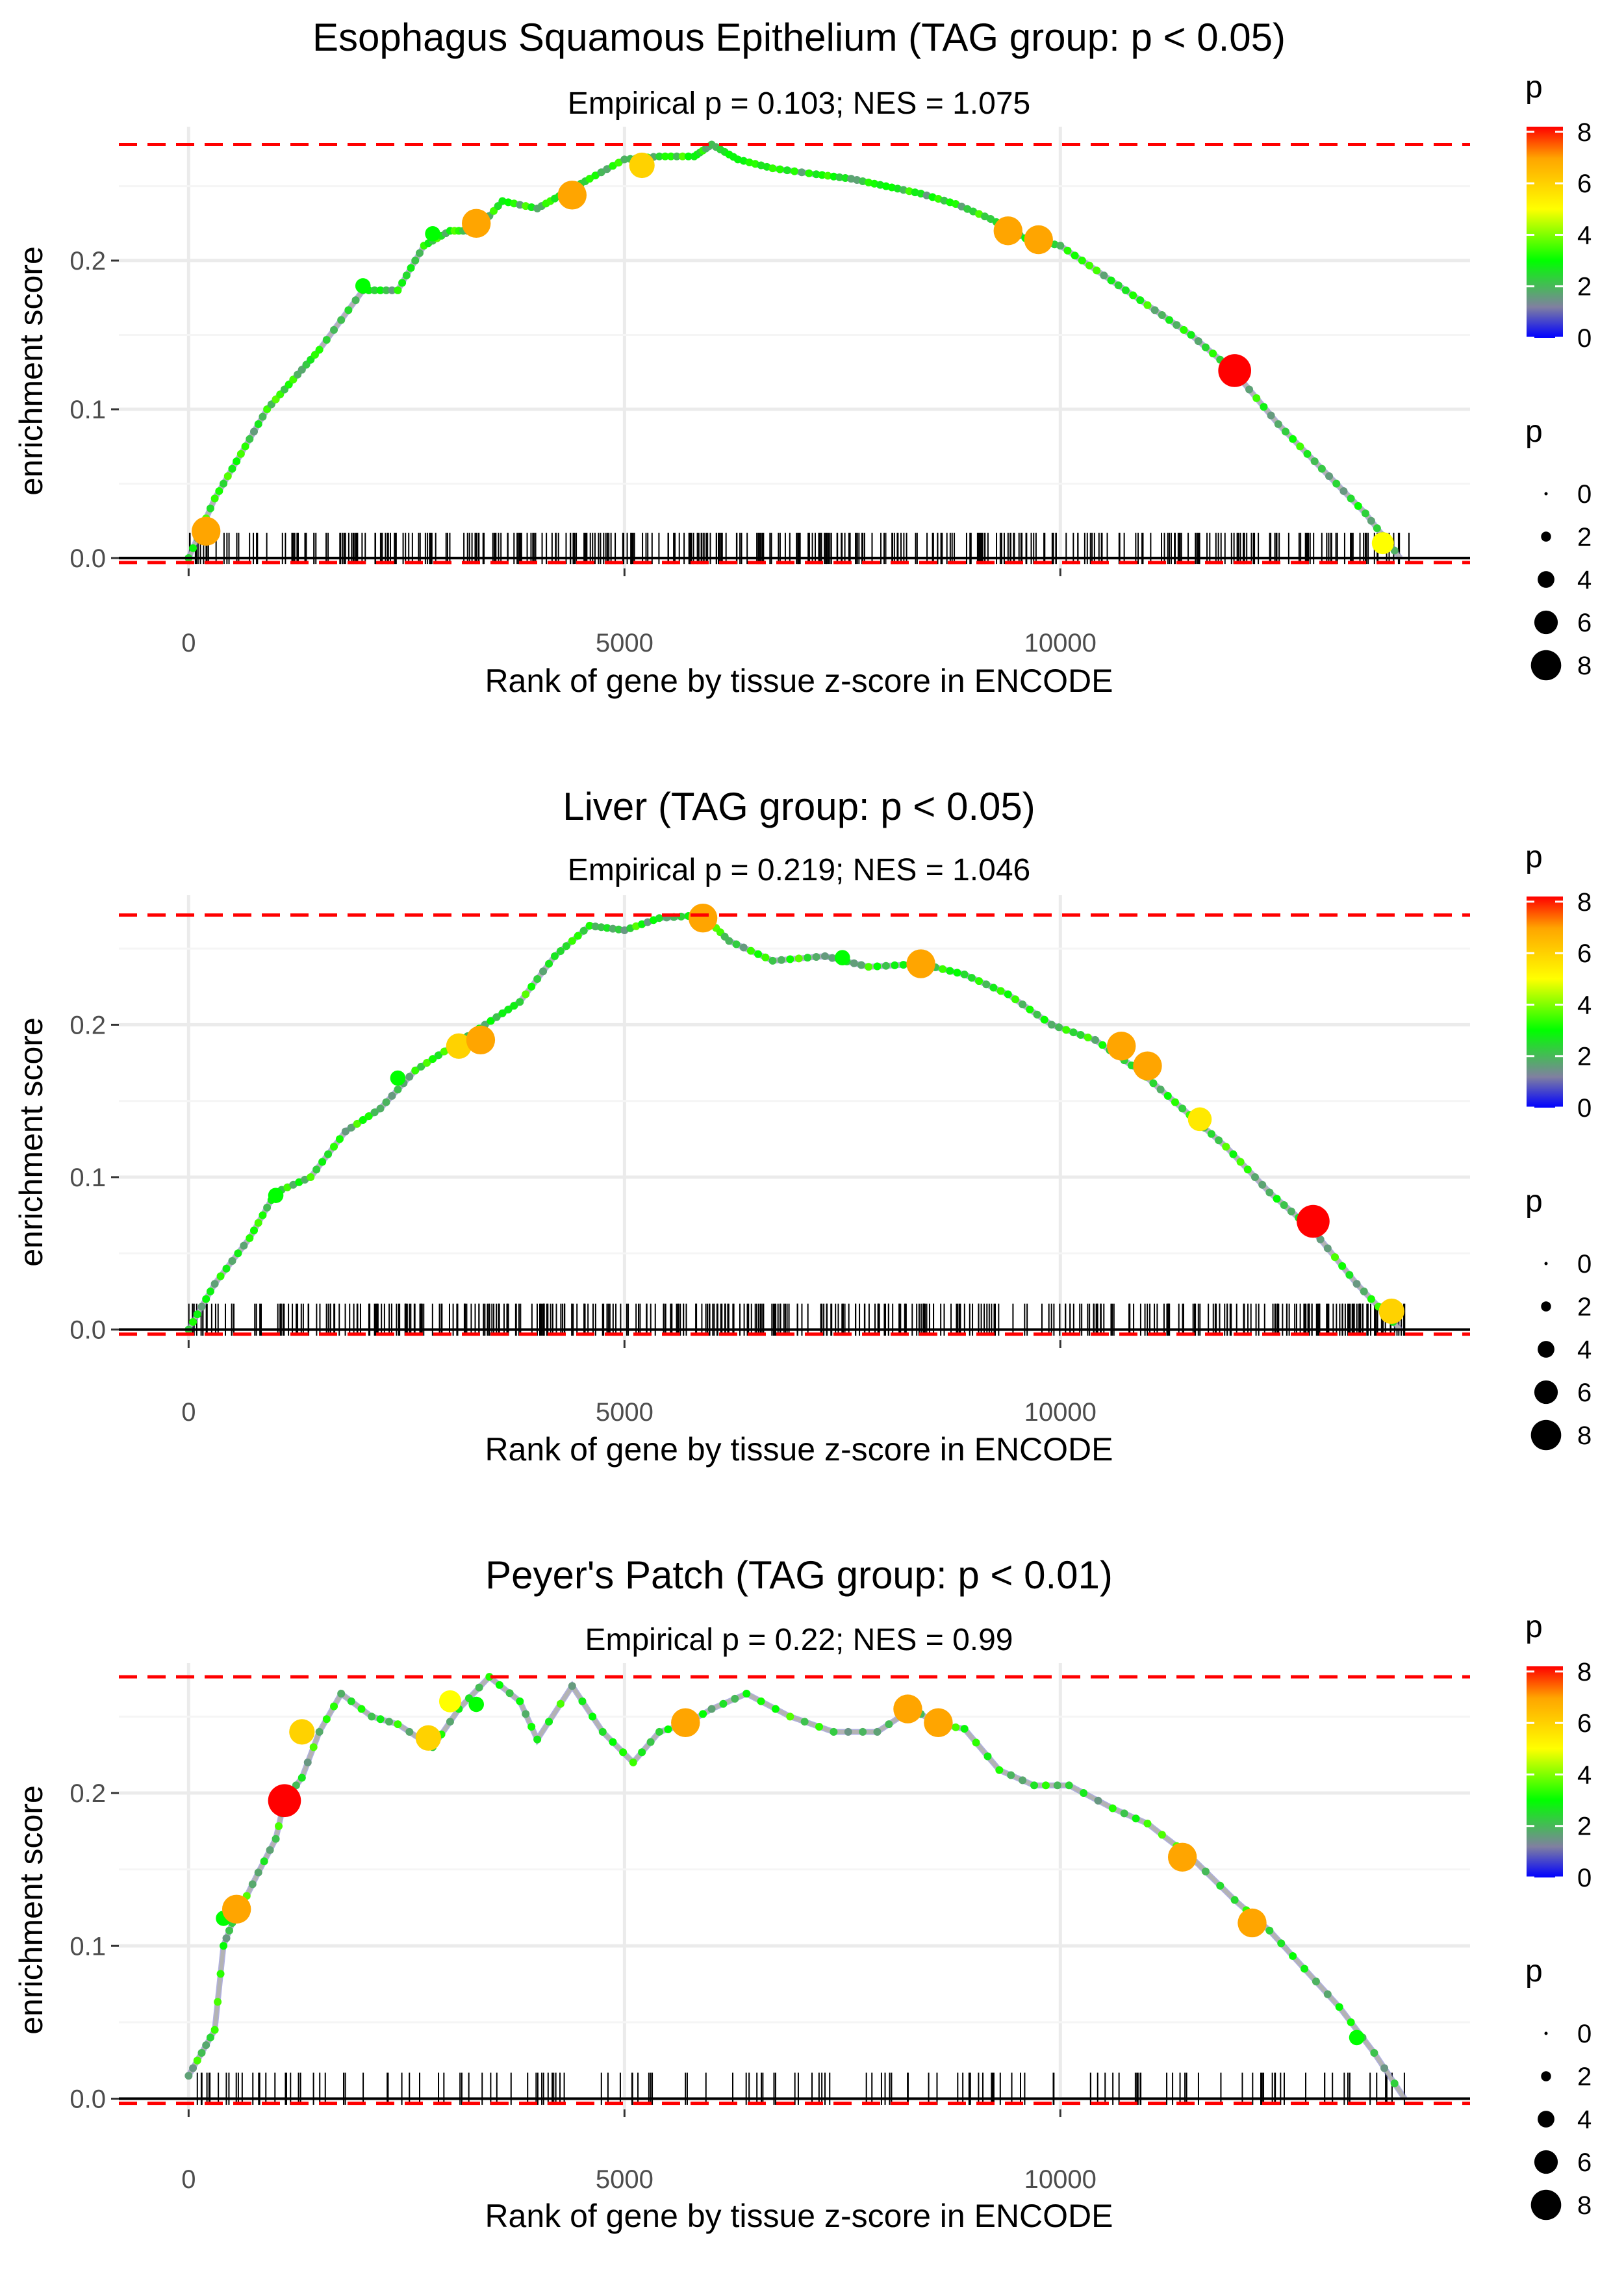  Describe the element at coordinates (1558, 375) in the screenshot. I see `legend-group: p 0 2 4 6 8 p 0 2 4 6 8` at that location.